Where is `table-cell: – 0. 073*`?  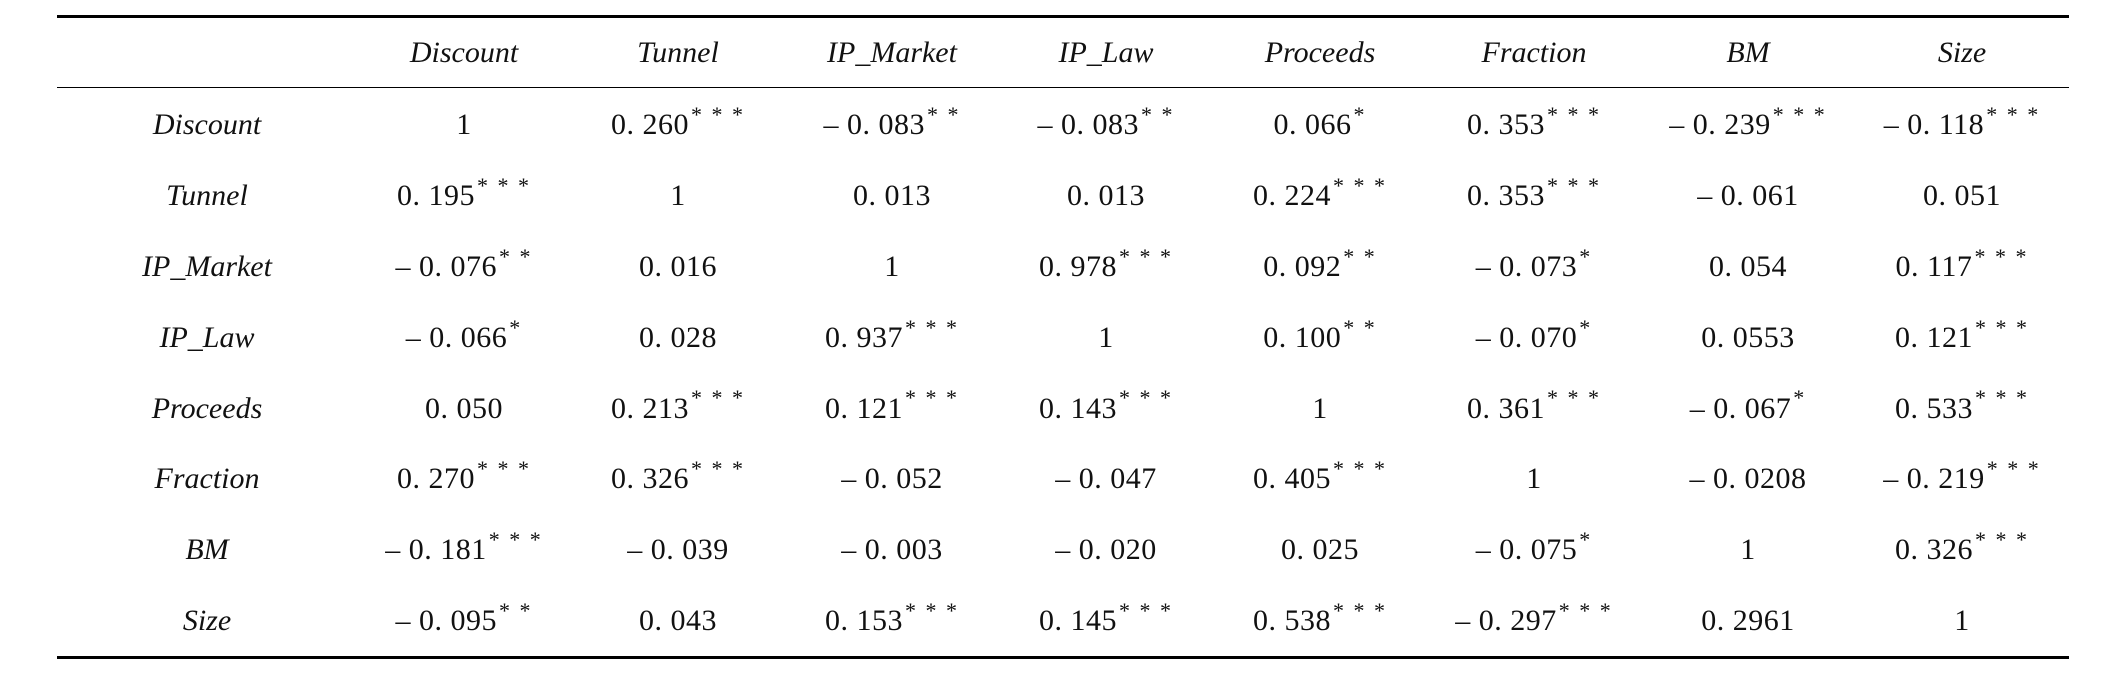 table-cell: – 0. 073* is located at coordinates (1534, 267).